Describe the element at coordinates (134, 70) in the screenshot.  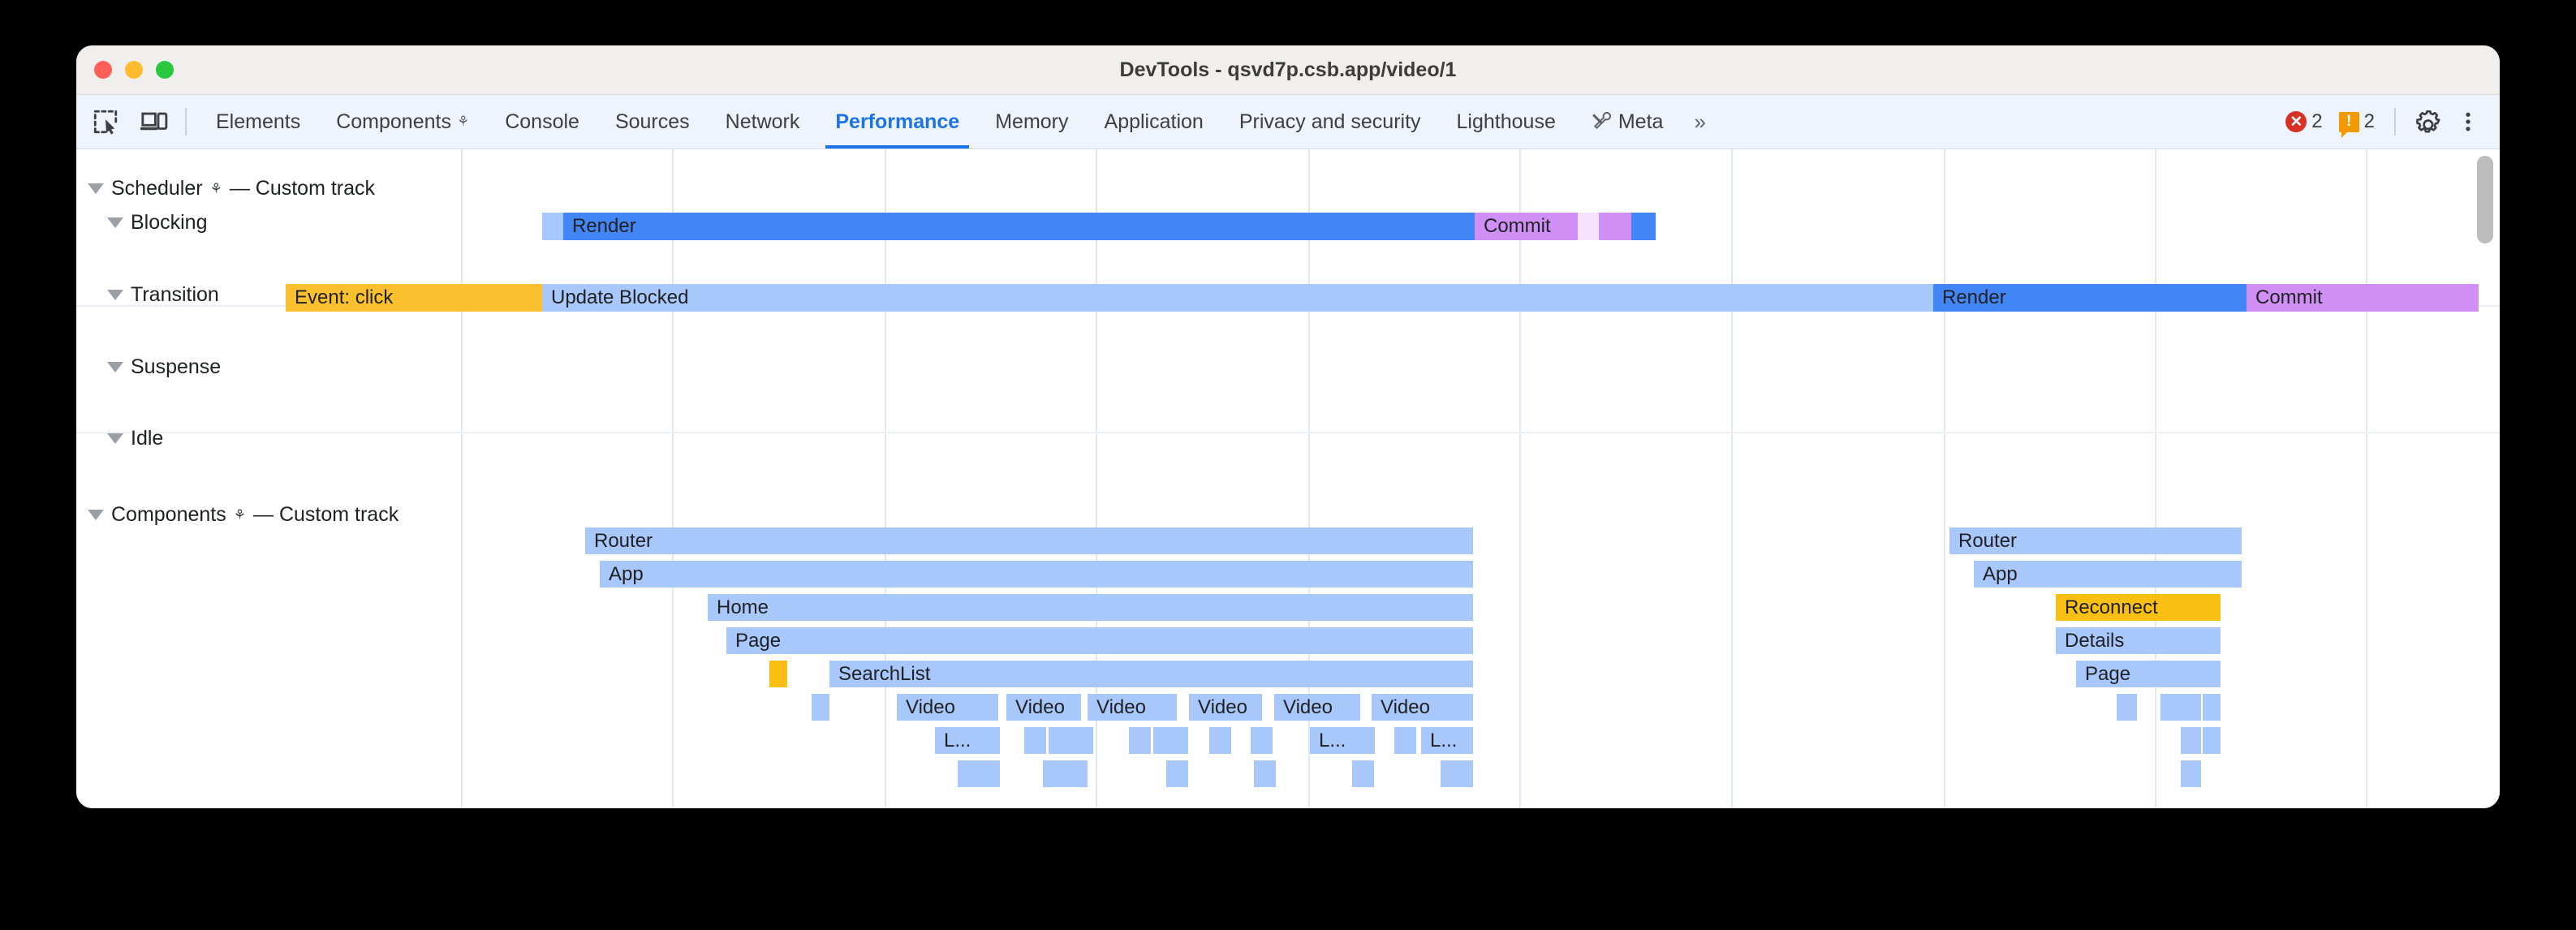
I see `minimize-window-button` at that location.